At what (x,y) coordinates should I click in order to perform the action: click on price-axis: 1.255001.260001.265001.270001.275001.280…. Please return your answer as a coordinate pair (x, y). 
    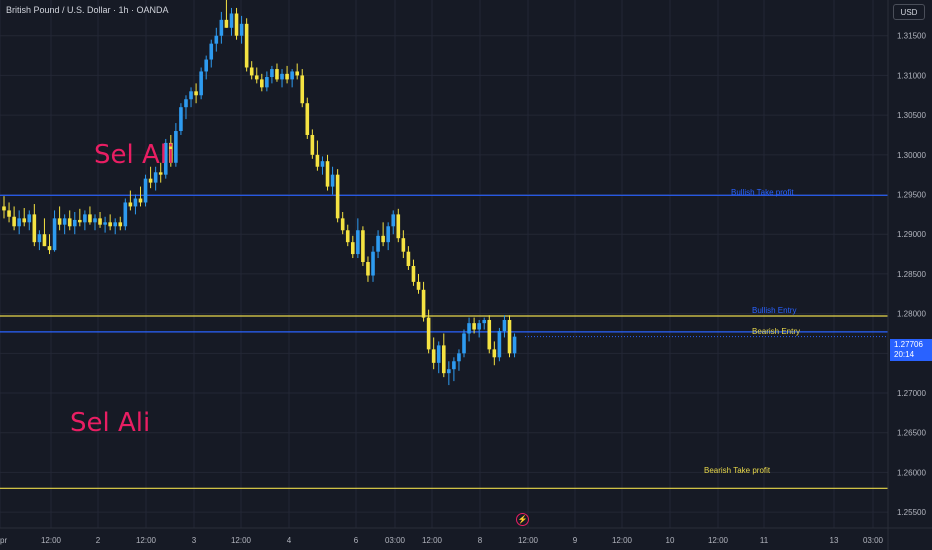
    Looking at the image, I should click on (911, 274).